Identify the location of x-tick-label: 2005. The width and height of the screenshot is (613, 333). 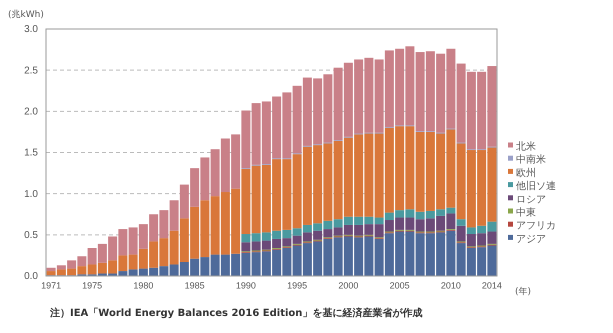
(400, 285).